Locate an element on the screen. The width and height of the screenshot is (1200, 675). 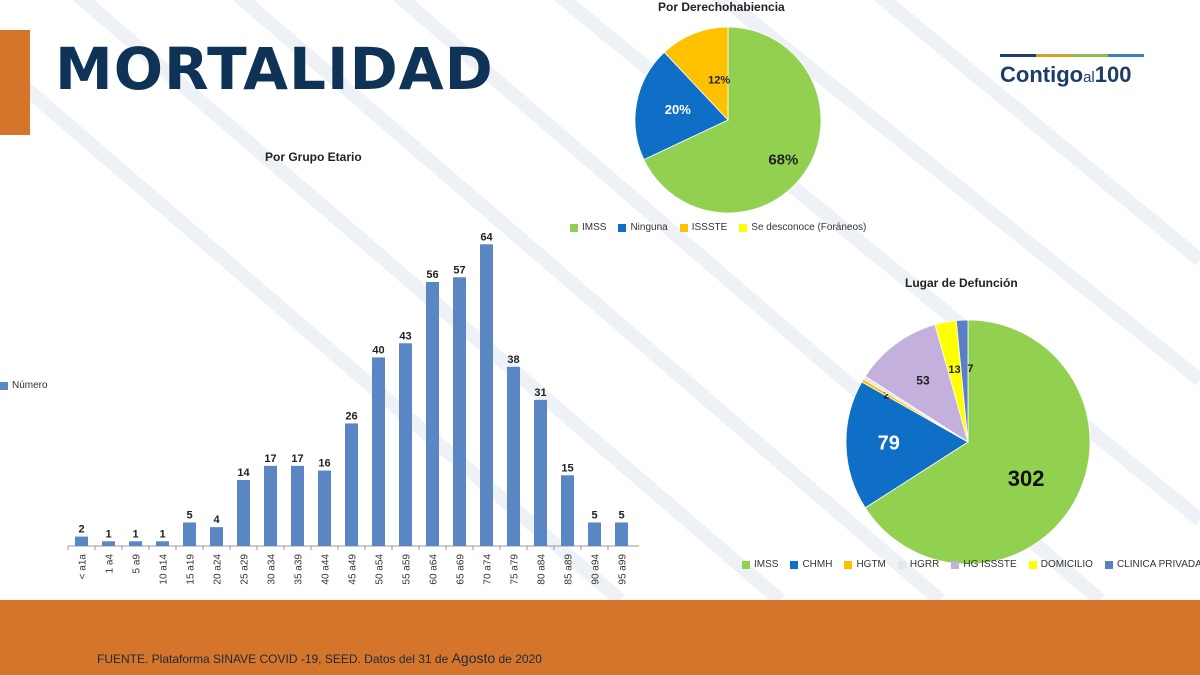
bar-value-label: 38 is located at coordinates (513, 360).